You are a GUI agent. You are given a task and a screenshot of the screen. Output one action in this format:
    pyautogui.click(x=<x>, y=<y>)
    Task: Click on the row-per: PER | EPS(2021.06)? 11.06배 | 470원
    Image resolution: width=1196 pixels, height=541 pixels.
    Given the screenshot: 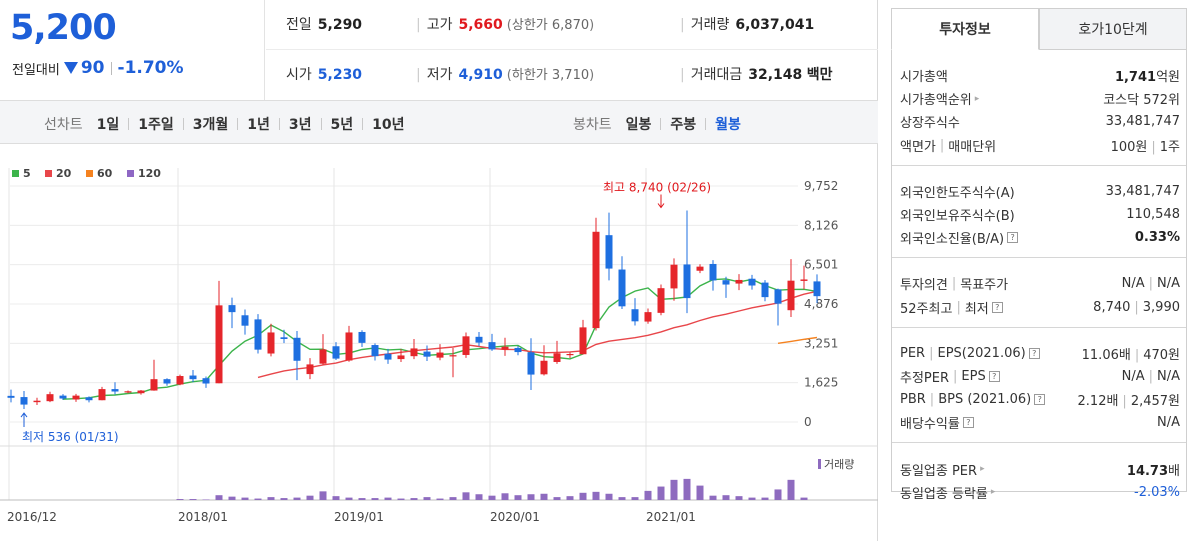 What is the action you would take?
    pyautogui.click(x=1040, y=354)
    